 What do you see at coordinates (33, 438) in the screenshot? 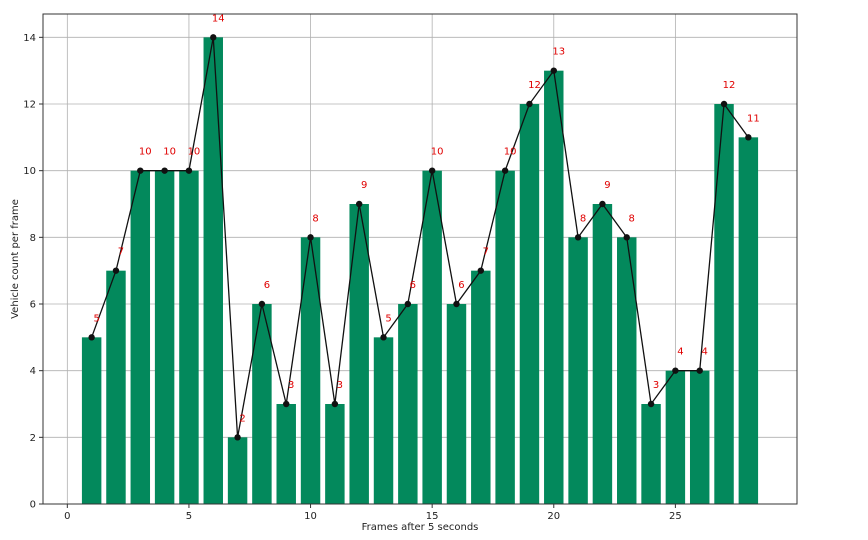
I see `y-tick-label: 2` at bounding box center [33, 438].